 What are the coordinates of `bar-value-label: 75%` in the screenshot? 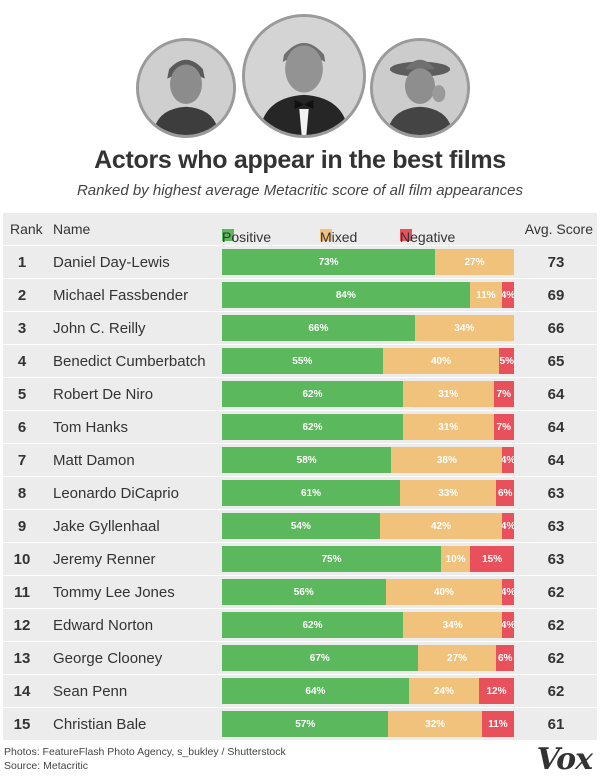 It's located at (331, 559).